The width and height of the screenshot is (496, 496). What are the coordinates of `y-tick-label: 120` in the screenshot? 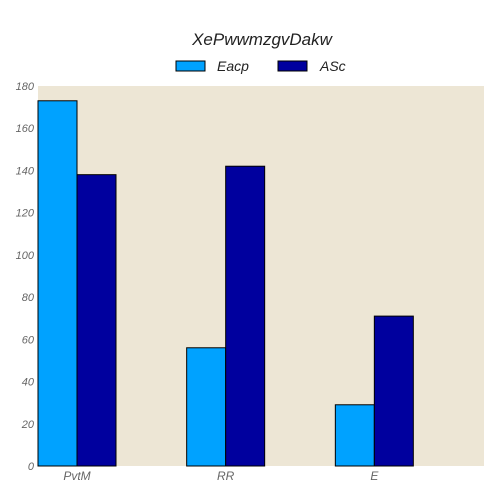 It's located at (25, 214).